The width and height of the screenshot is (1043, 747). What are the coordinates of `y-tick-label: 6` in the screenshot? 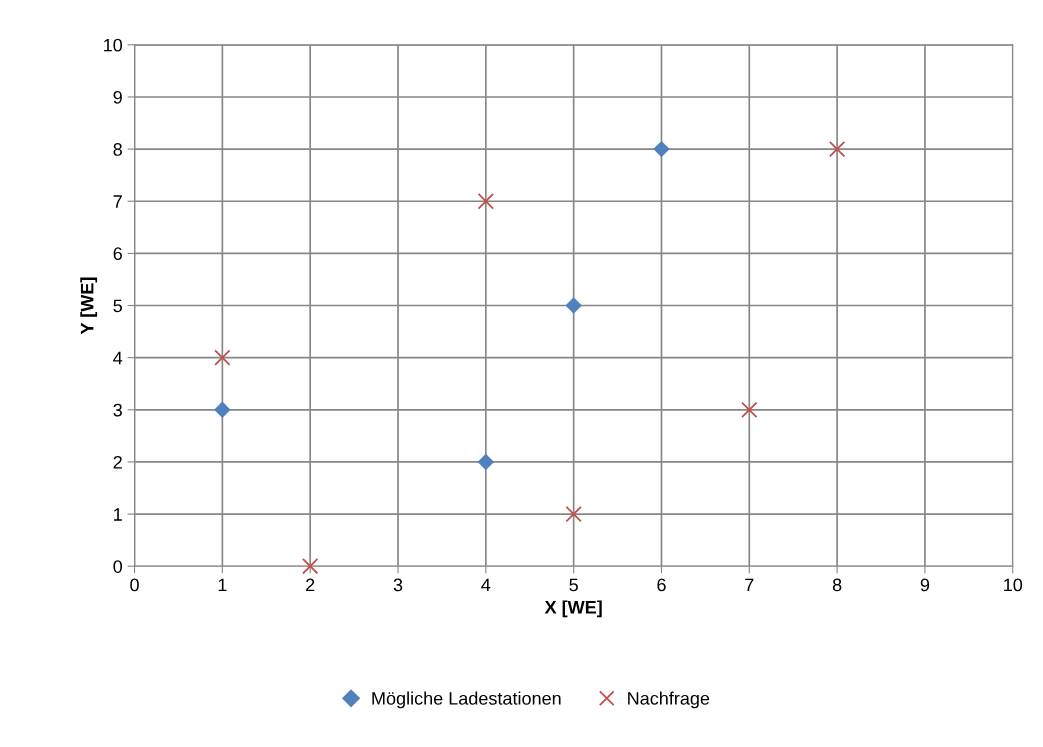 It's located at (117, 254).